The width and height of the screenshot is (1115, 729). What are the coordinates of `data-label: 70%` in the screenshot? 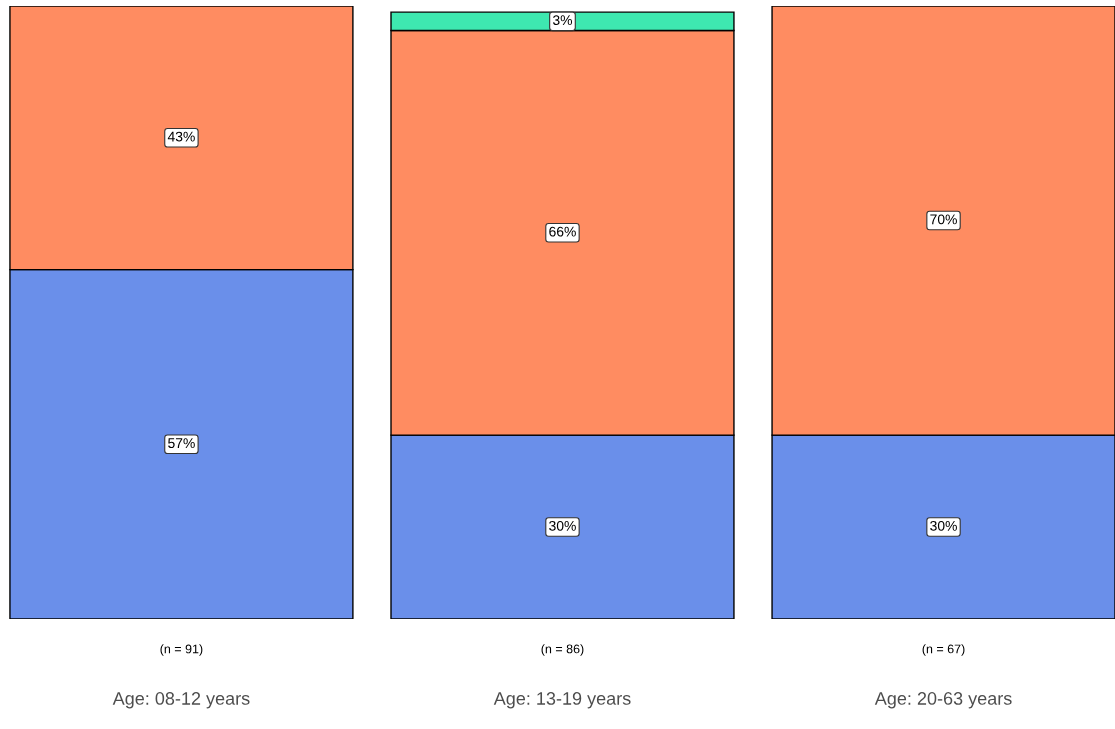 It's located at (943, 219).